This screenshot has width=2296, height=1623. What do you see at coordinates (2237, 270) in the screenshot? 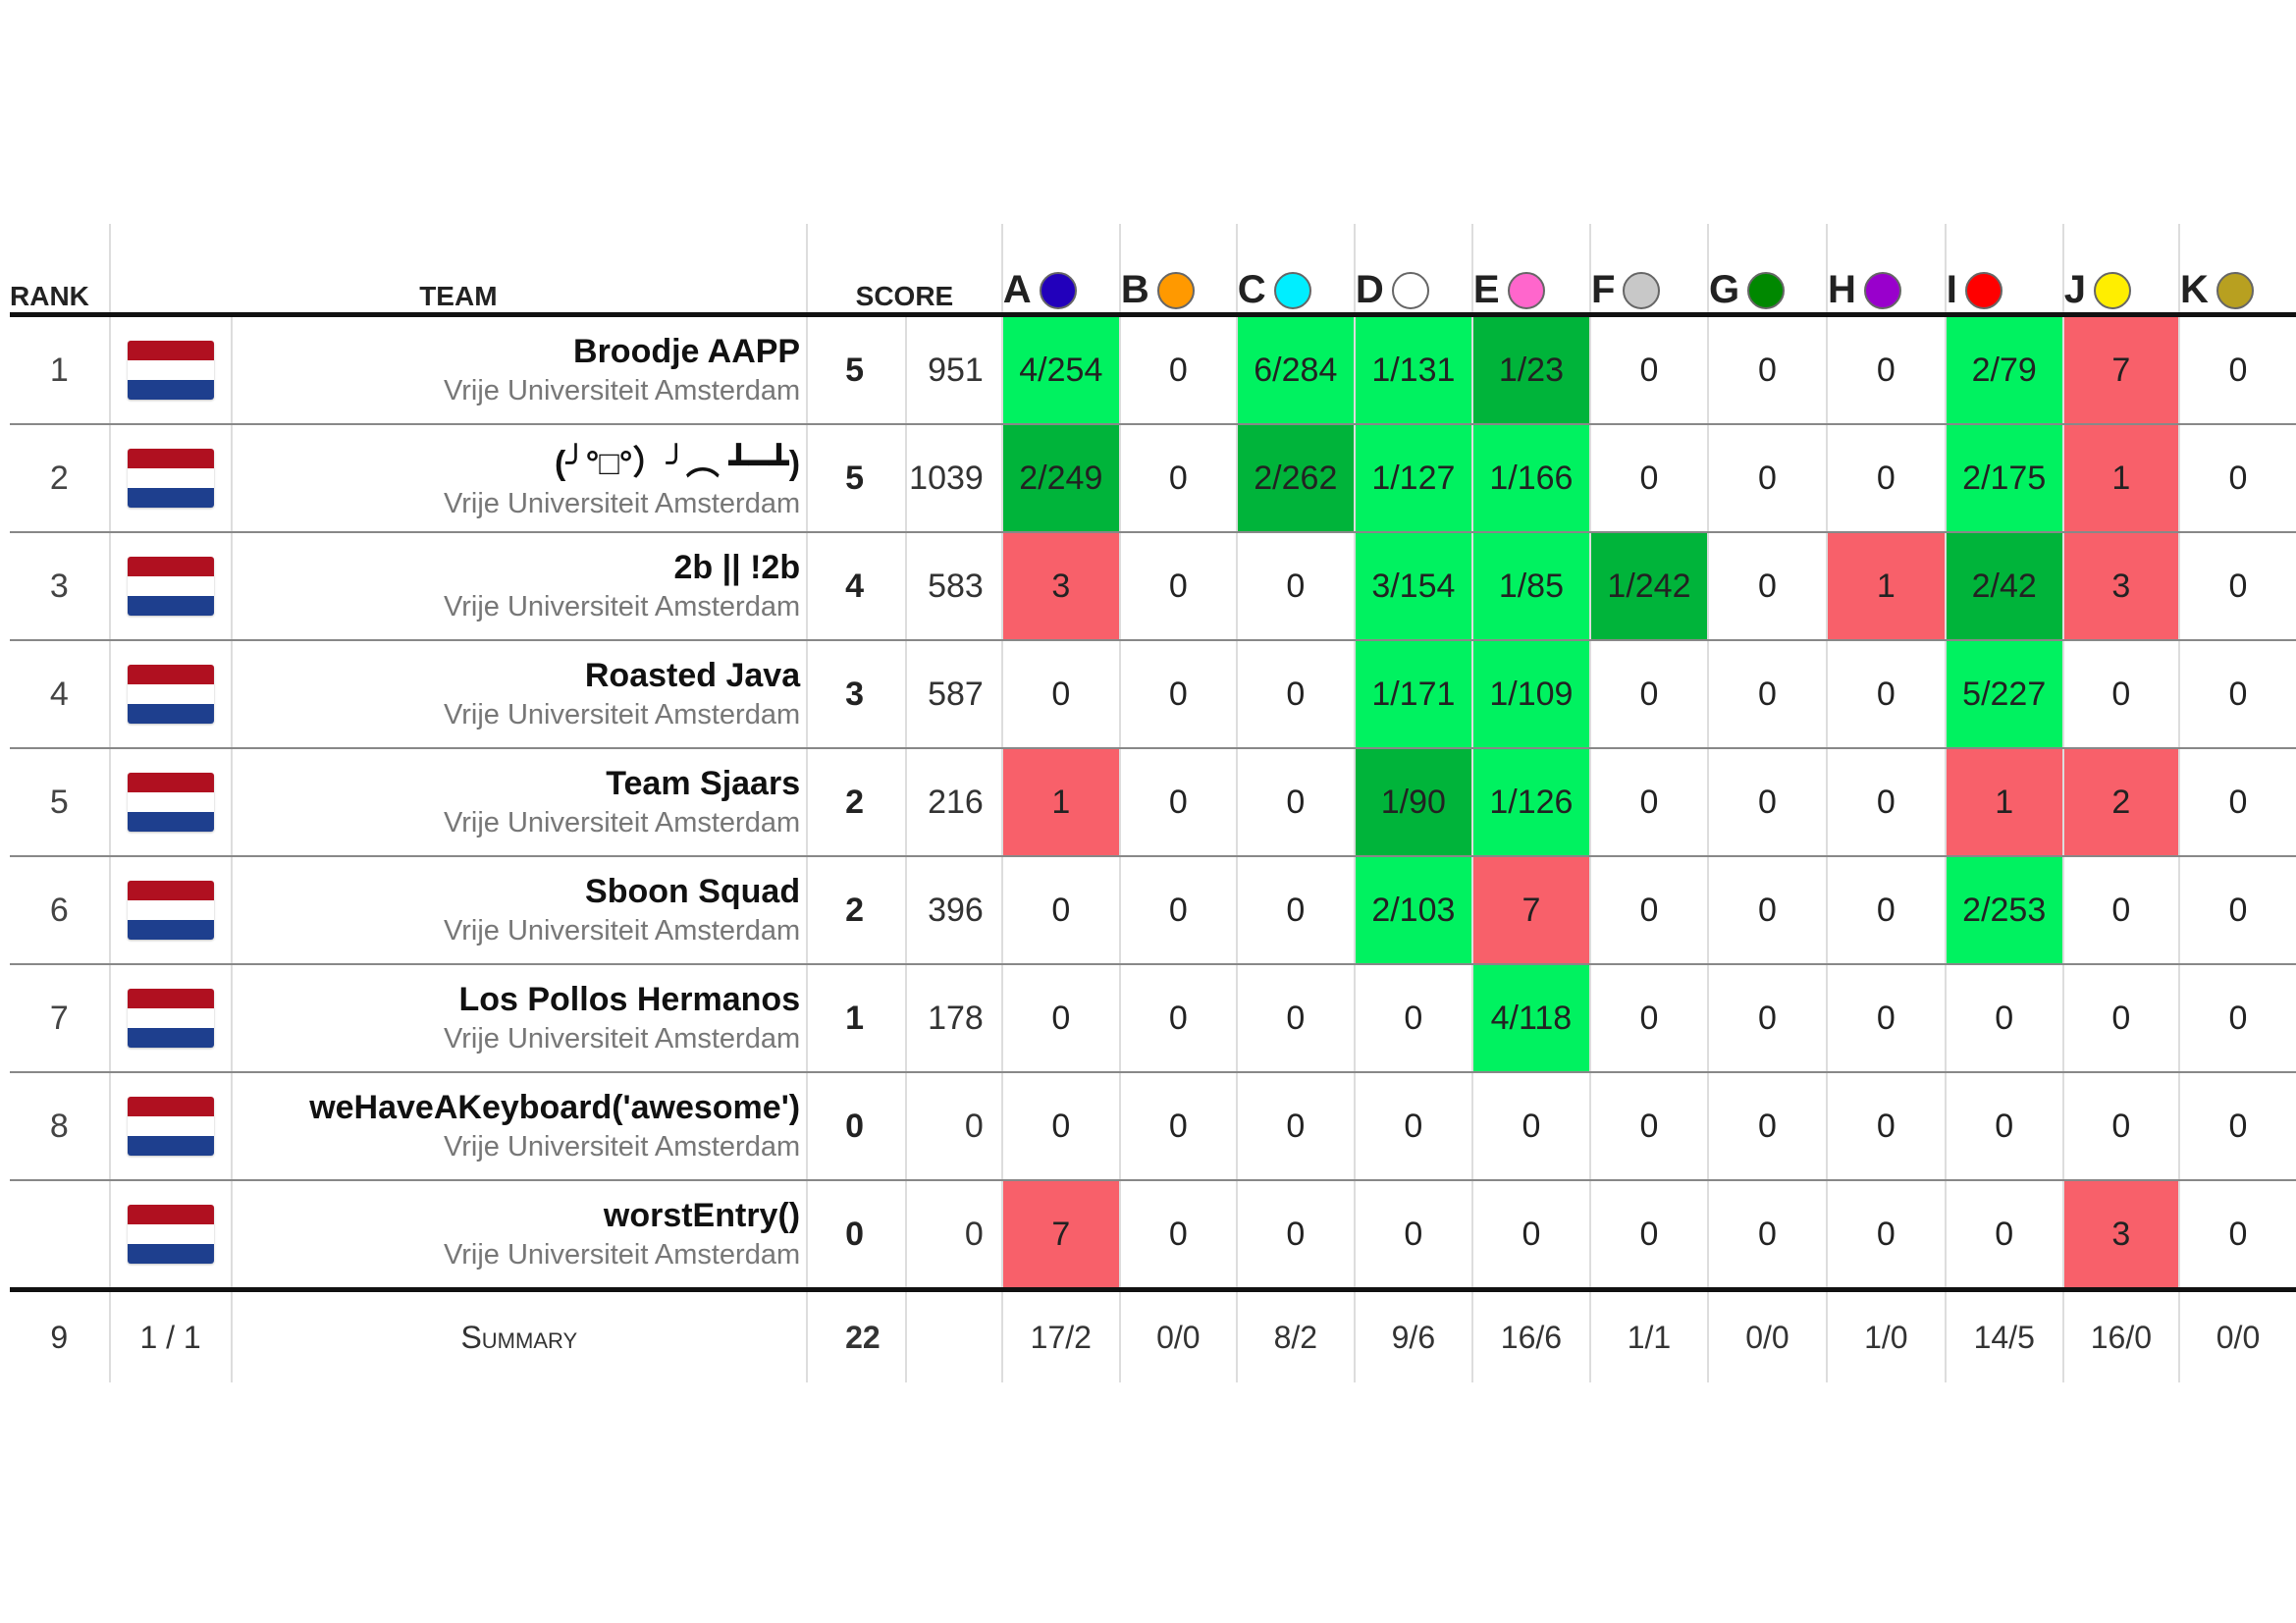
I see `problem-header-k: K` at bounding box center [2237, 270].